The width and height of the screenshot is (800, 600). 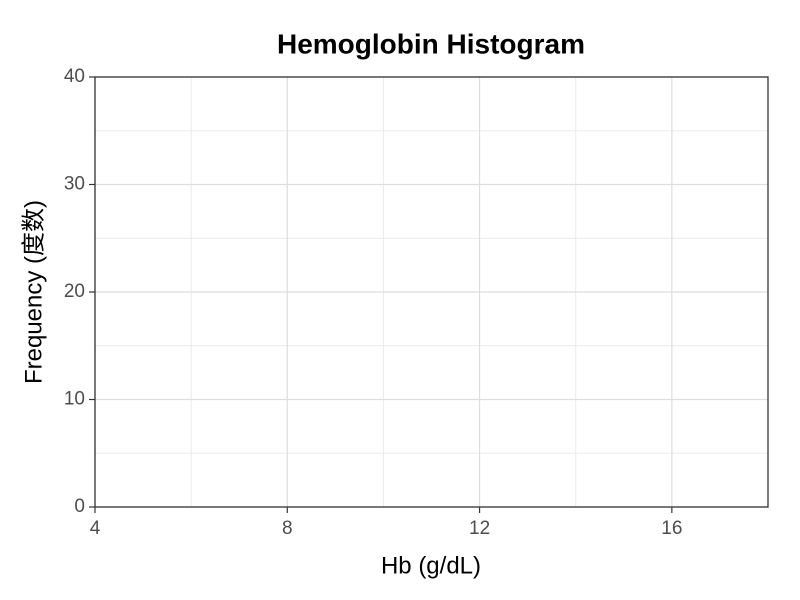 I want to click on x-axis-label: Hb (g/dL), so click(x=431, y=565).